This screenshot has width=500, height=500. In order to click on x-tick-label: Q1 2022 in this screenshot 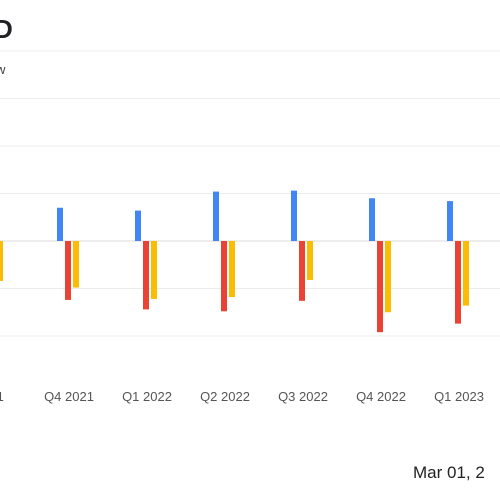, I will do `click(147, 396)`.